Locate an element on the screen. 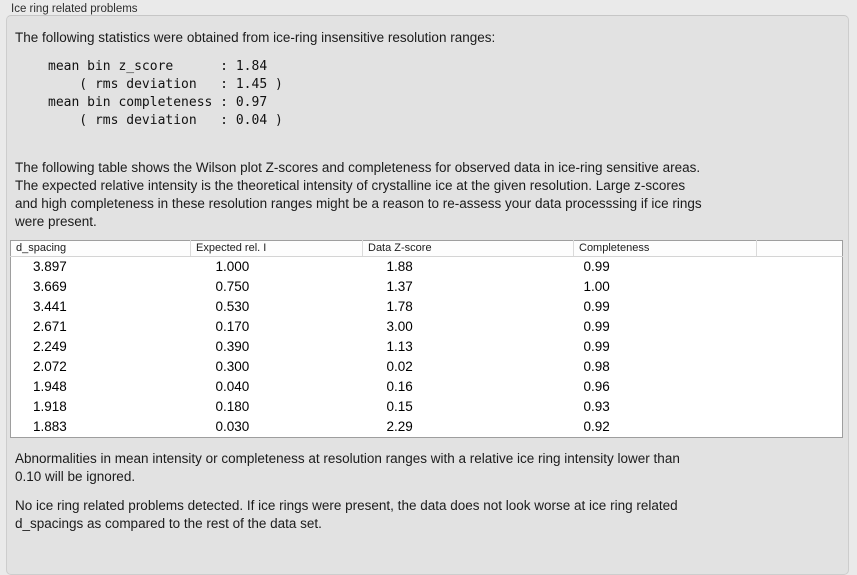  column-header-filler is located at coordinates (799, 248).